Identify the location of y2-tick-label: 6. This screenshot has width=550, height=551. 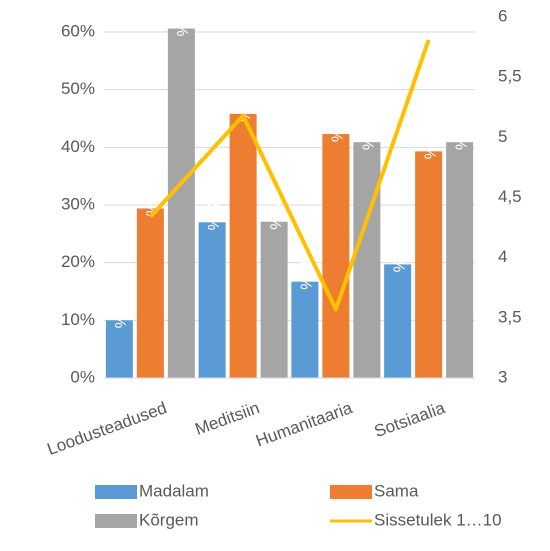
(502, 15).